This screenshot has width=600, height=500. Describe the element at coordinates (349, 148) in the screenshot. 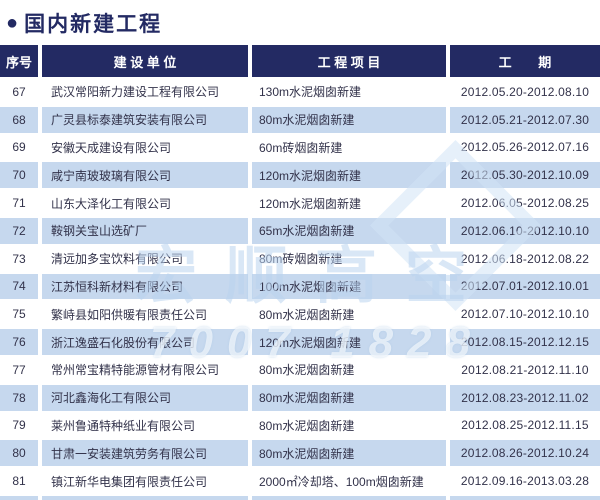

I see `cell-project-name: 60m砖烟囱新建` at that location.